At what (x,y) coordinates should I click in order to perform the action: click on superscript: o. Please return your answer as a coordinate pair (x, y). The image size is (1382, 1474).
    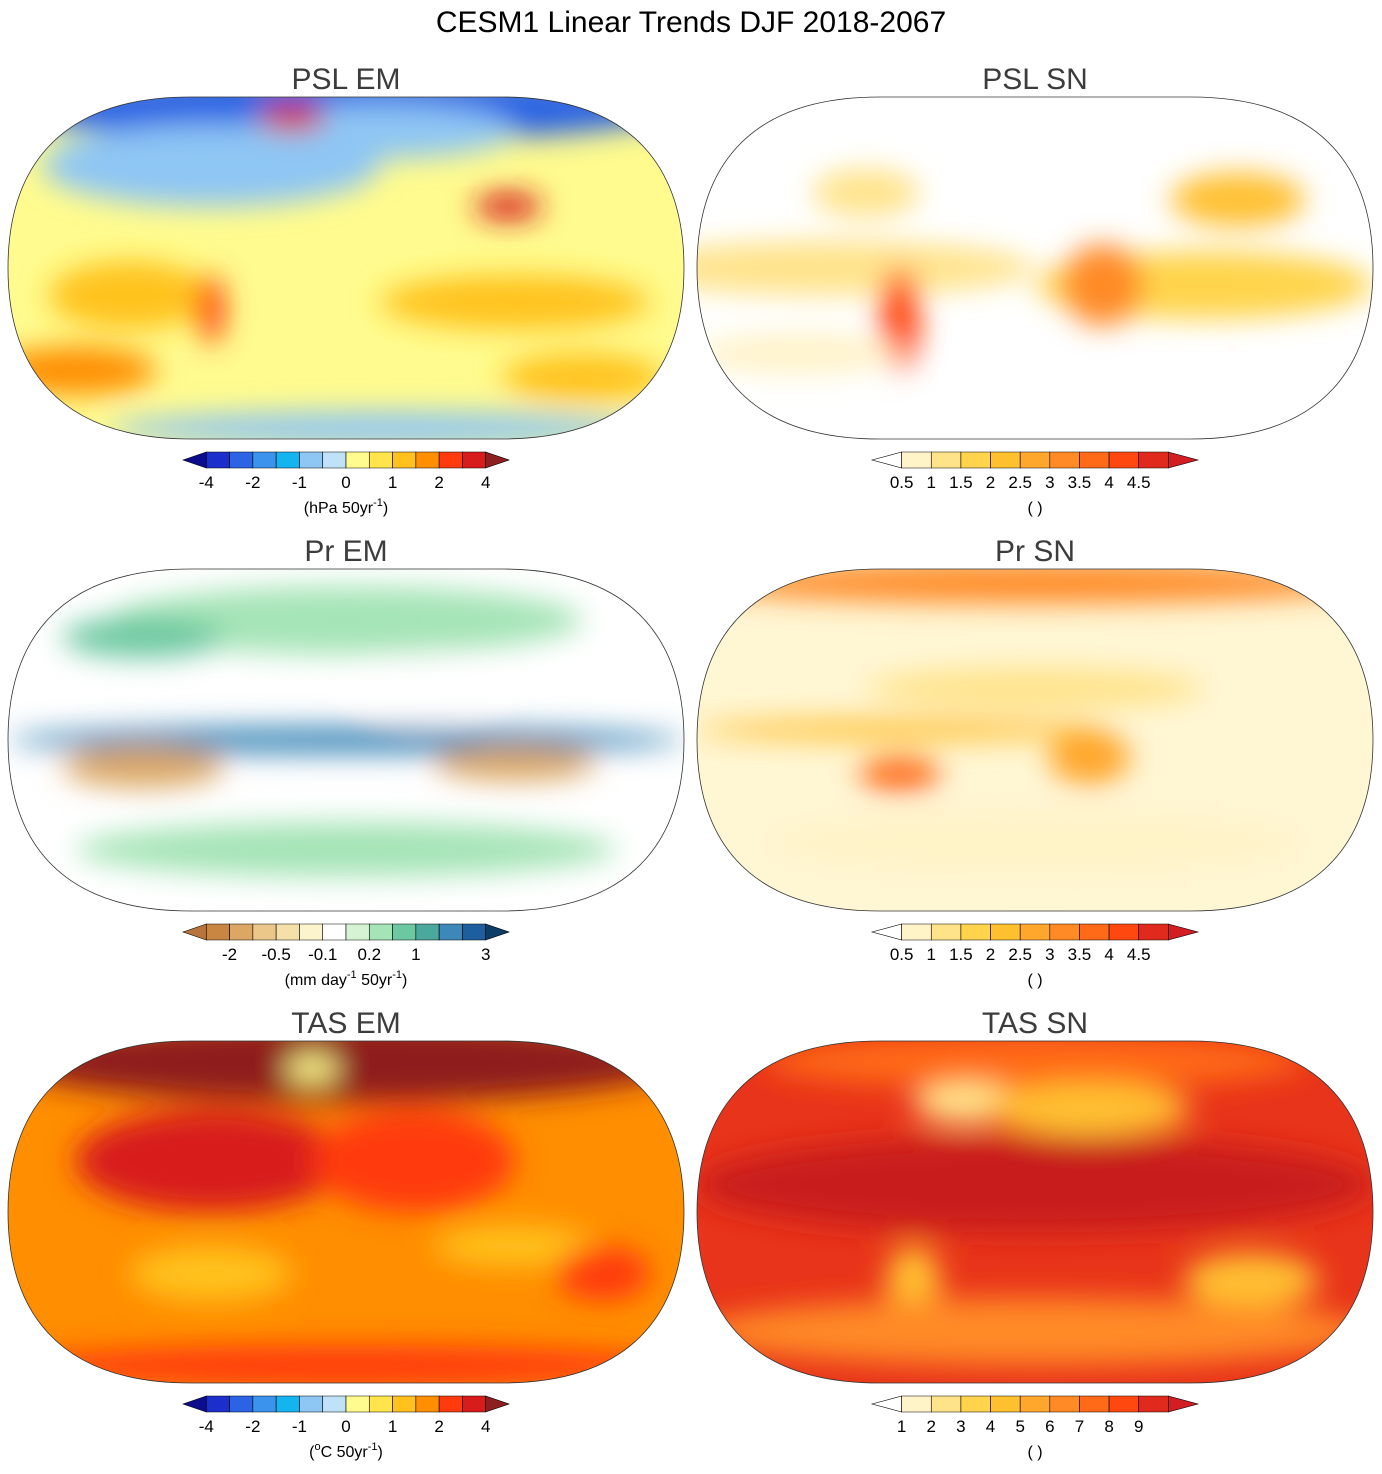
    Looking at the image, I should click on (317, 1447).